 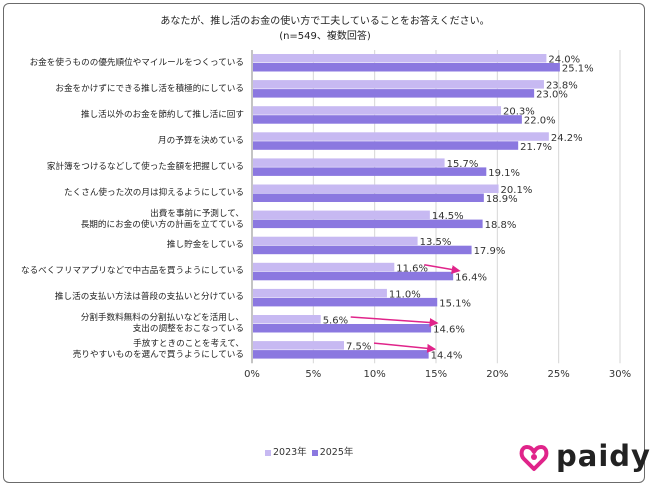 What do you see at coordinates (517, 190) in the screenshot?
I see `data-label: 20.1%` at bounding box center [517, 190].